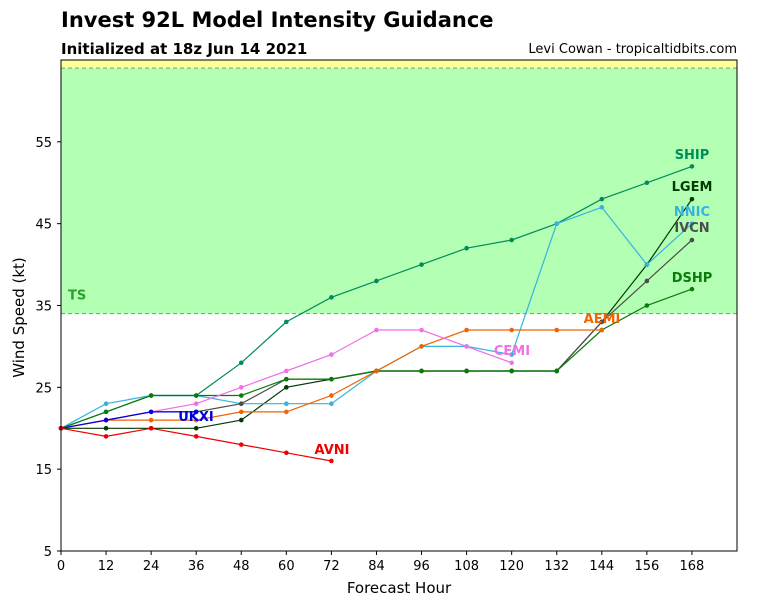  I want to click on x-tick-label-2: 24, so click(151, 566).